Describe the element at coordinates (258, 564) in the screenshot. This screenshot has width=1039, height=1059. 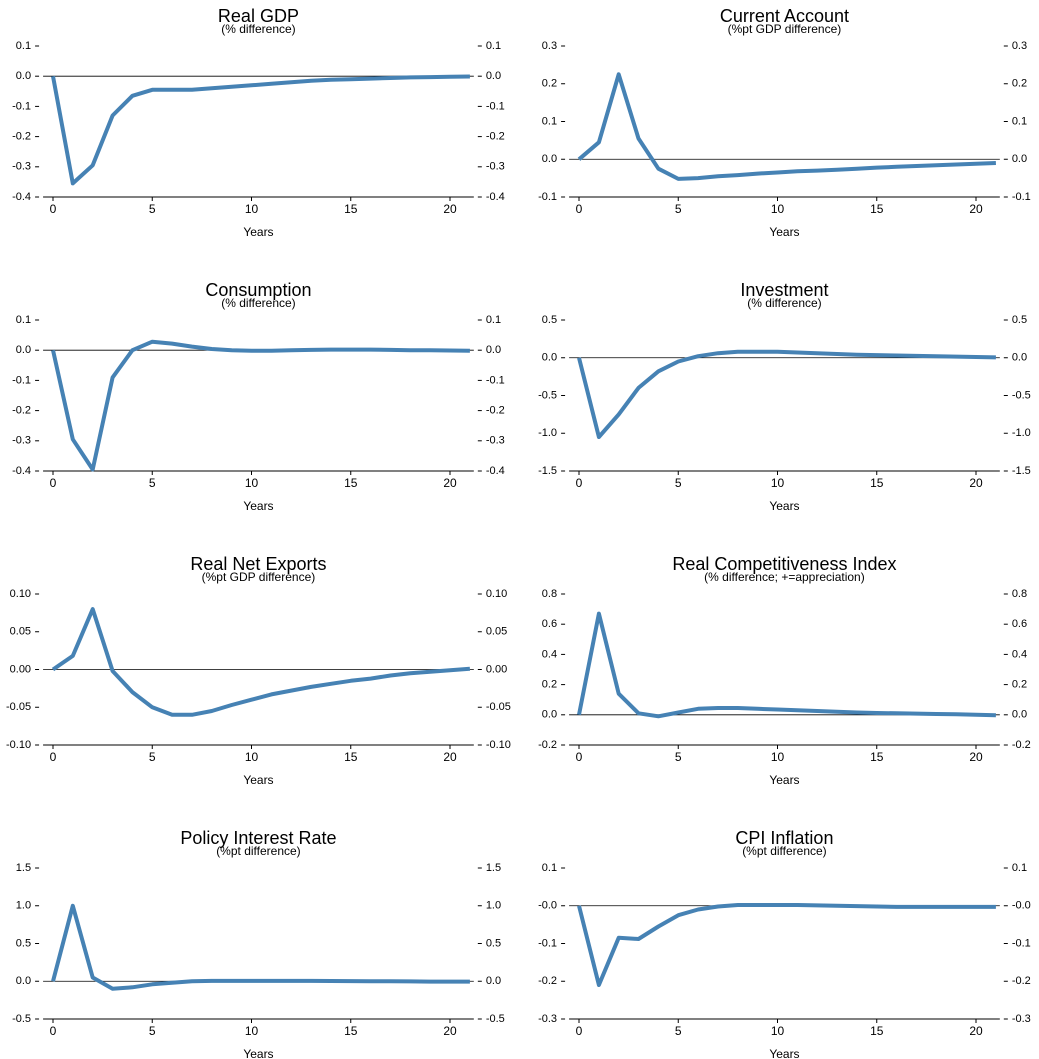
I see `chart-title: Real Net Exports` at that location.